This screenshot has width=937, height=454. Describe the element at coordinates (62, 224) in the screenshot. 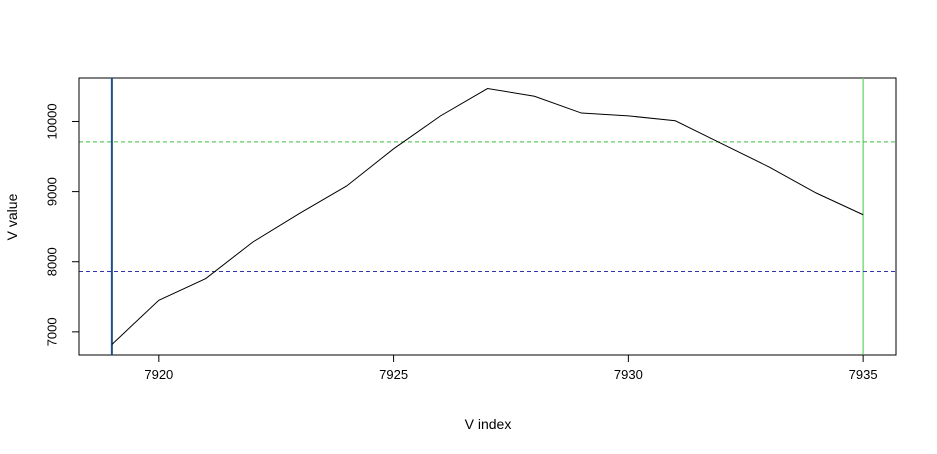

I see `y-axis: 7000 8000 9000 10000` at that location.